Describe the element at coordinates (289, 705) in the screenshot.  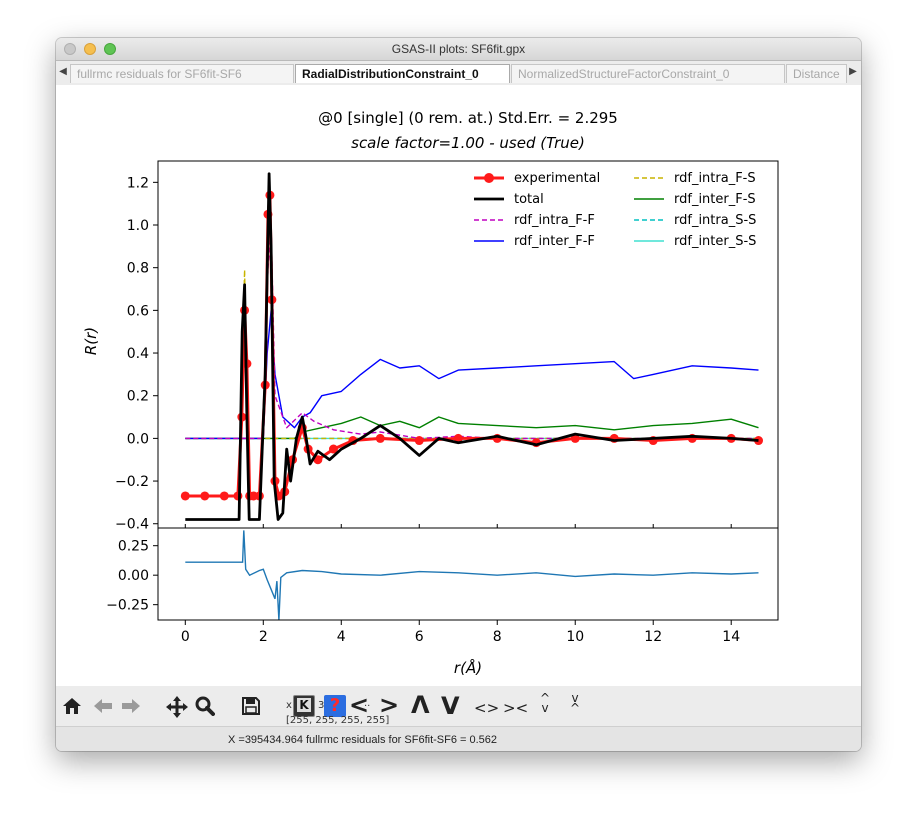
I see `coord-prefix: x` at that location.